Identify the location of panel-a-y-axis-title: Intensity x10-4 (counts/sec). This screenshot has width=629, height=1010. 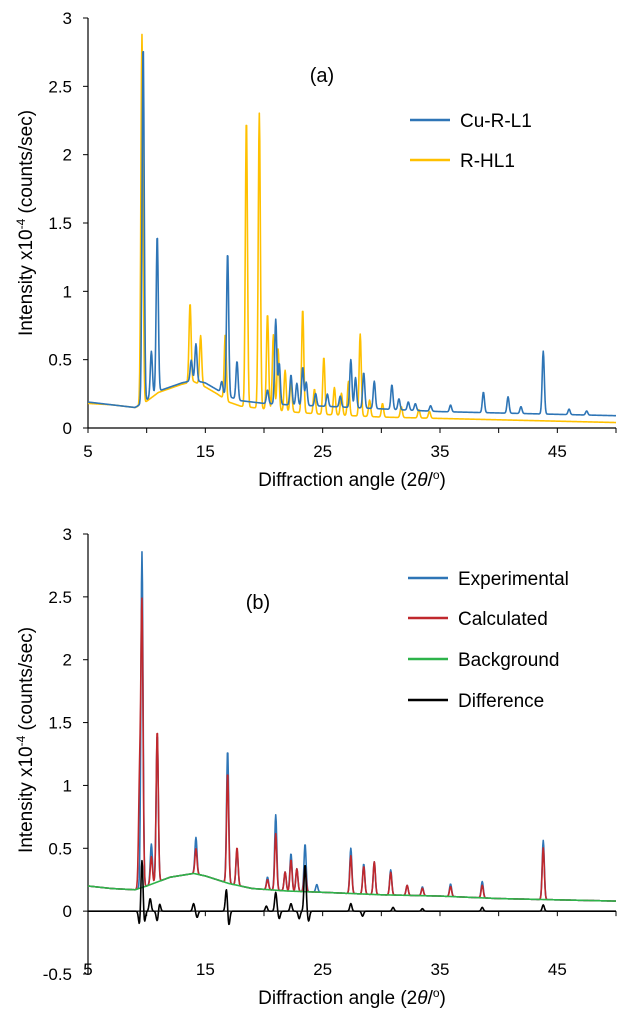
(25, 223).